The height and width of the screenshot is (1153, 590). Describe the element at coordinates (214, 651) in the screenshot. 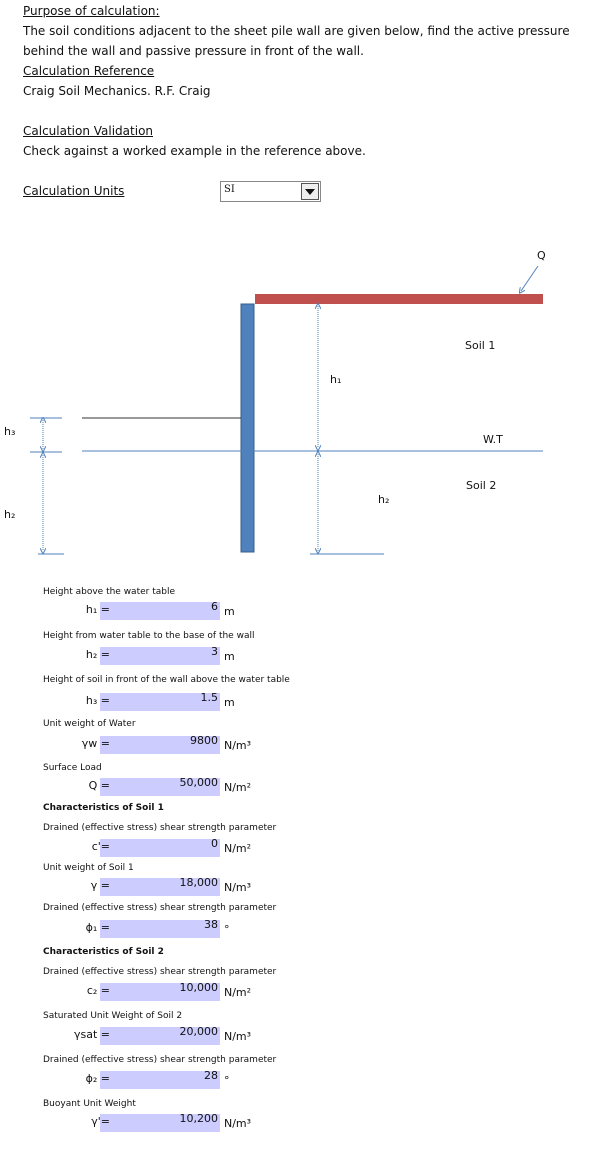

I see `input-value: 3` at that location.